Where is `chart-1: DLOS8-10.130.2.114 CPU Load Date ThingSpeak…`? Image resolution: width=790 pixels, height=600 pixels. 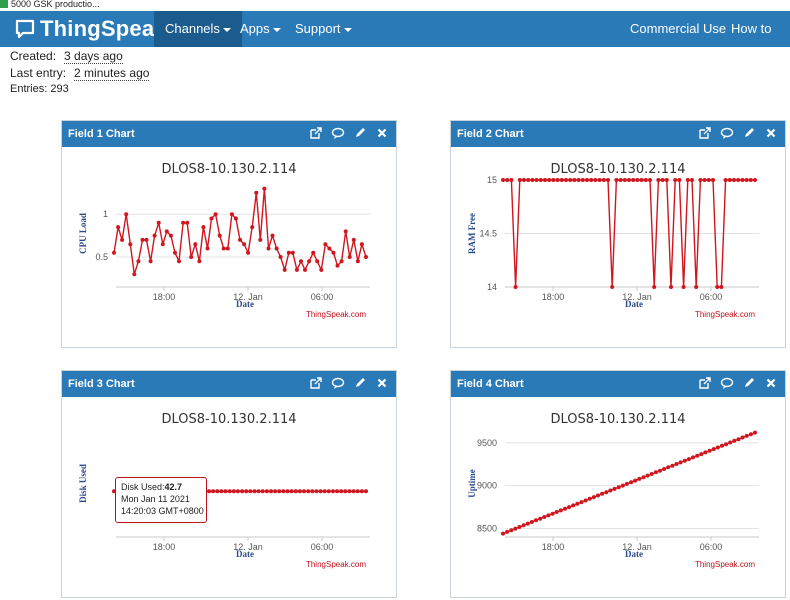
chart-1: DLOS8-10.130.2.114 CPU Load Date ThingSpeak… is located at coordinates (229, 248).